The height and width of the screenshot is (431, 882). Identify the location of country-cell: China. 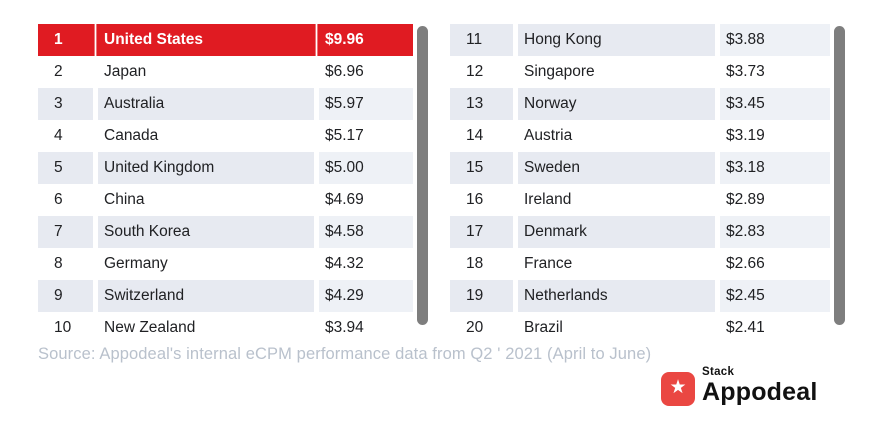
(124, 199).